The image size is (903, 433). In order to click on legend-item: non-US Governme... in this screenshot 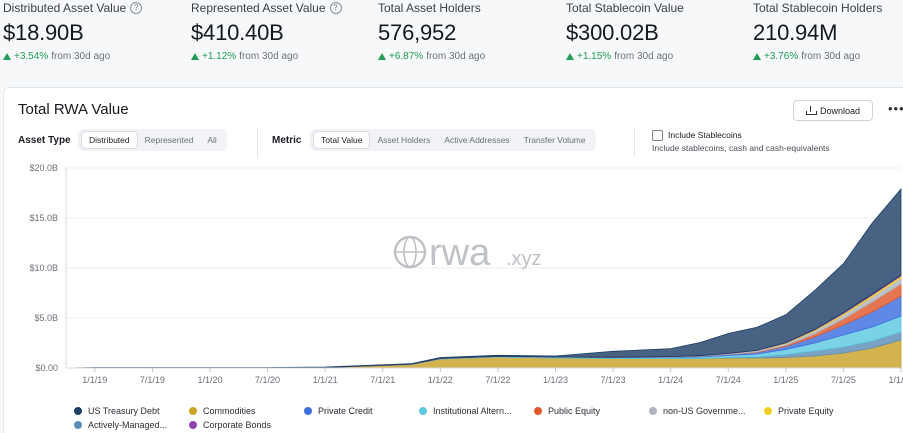, I will do `click(697, 411)`.